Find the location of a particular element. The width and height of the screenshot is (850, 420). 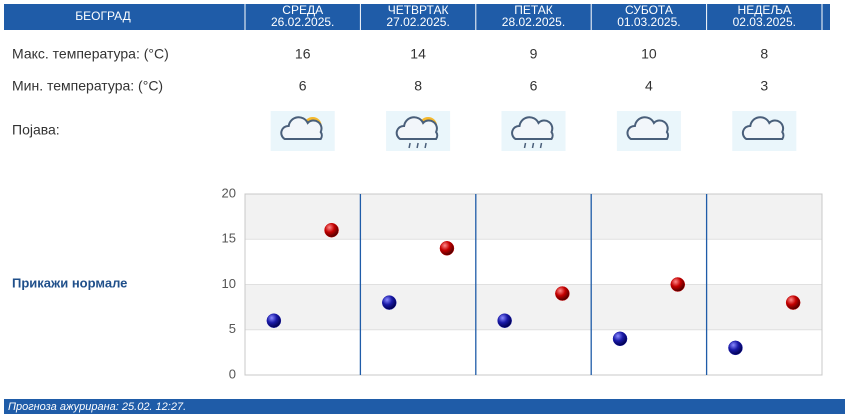

day-name: НЕДЕЉА is located at coordinates (765, 10).